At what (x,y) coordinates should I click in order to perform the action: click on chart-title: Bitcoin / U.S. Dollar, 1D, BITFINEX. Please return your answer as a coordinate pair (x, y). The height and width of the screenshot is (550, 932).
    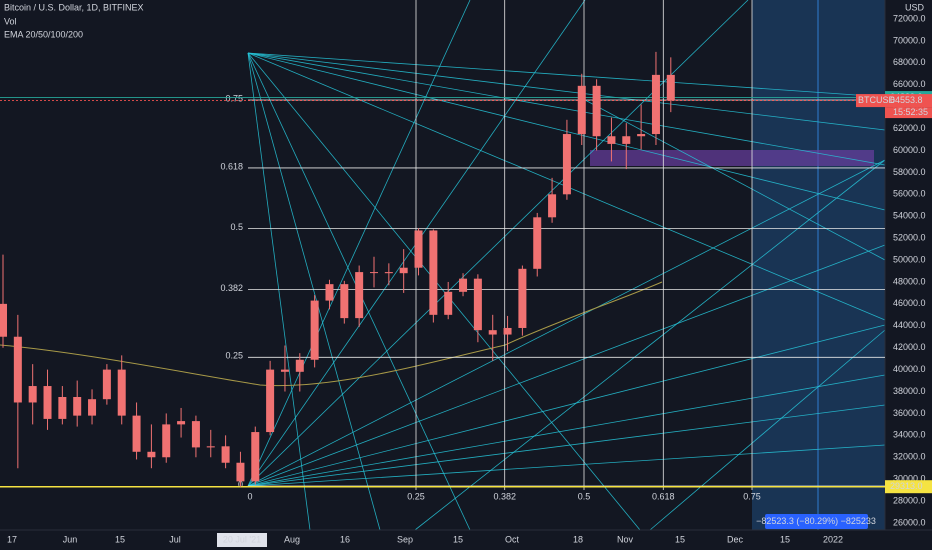
    Looking at the image, I should click on (74, 7).